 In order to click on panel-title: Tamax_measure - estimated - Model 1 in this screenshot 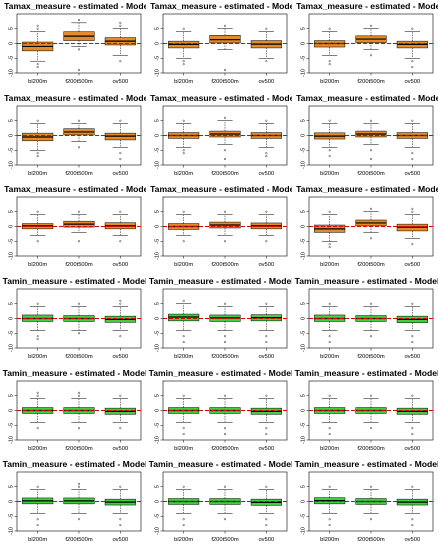, I will do `click(75, 6)`.